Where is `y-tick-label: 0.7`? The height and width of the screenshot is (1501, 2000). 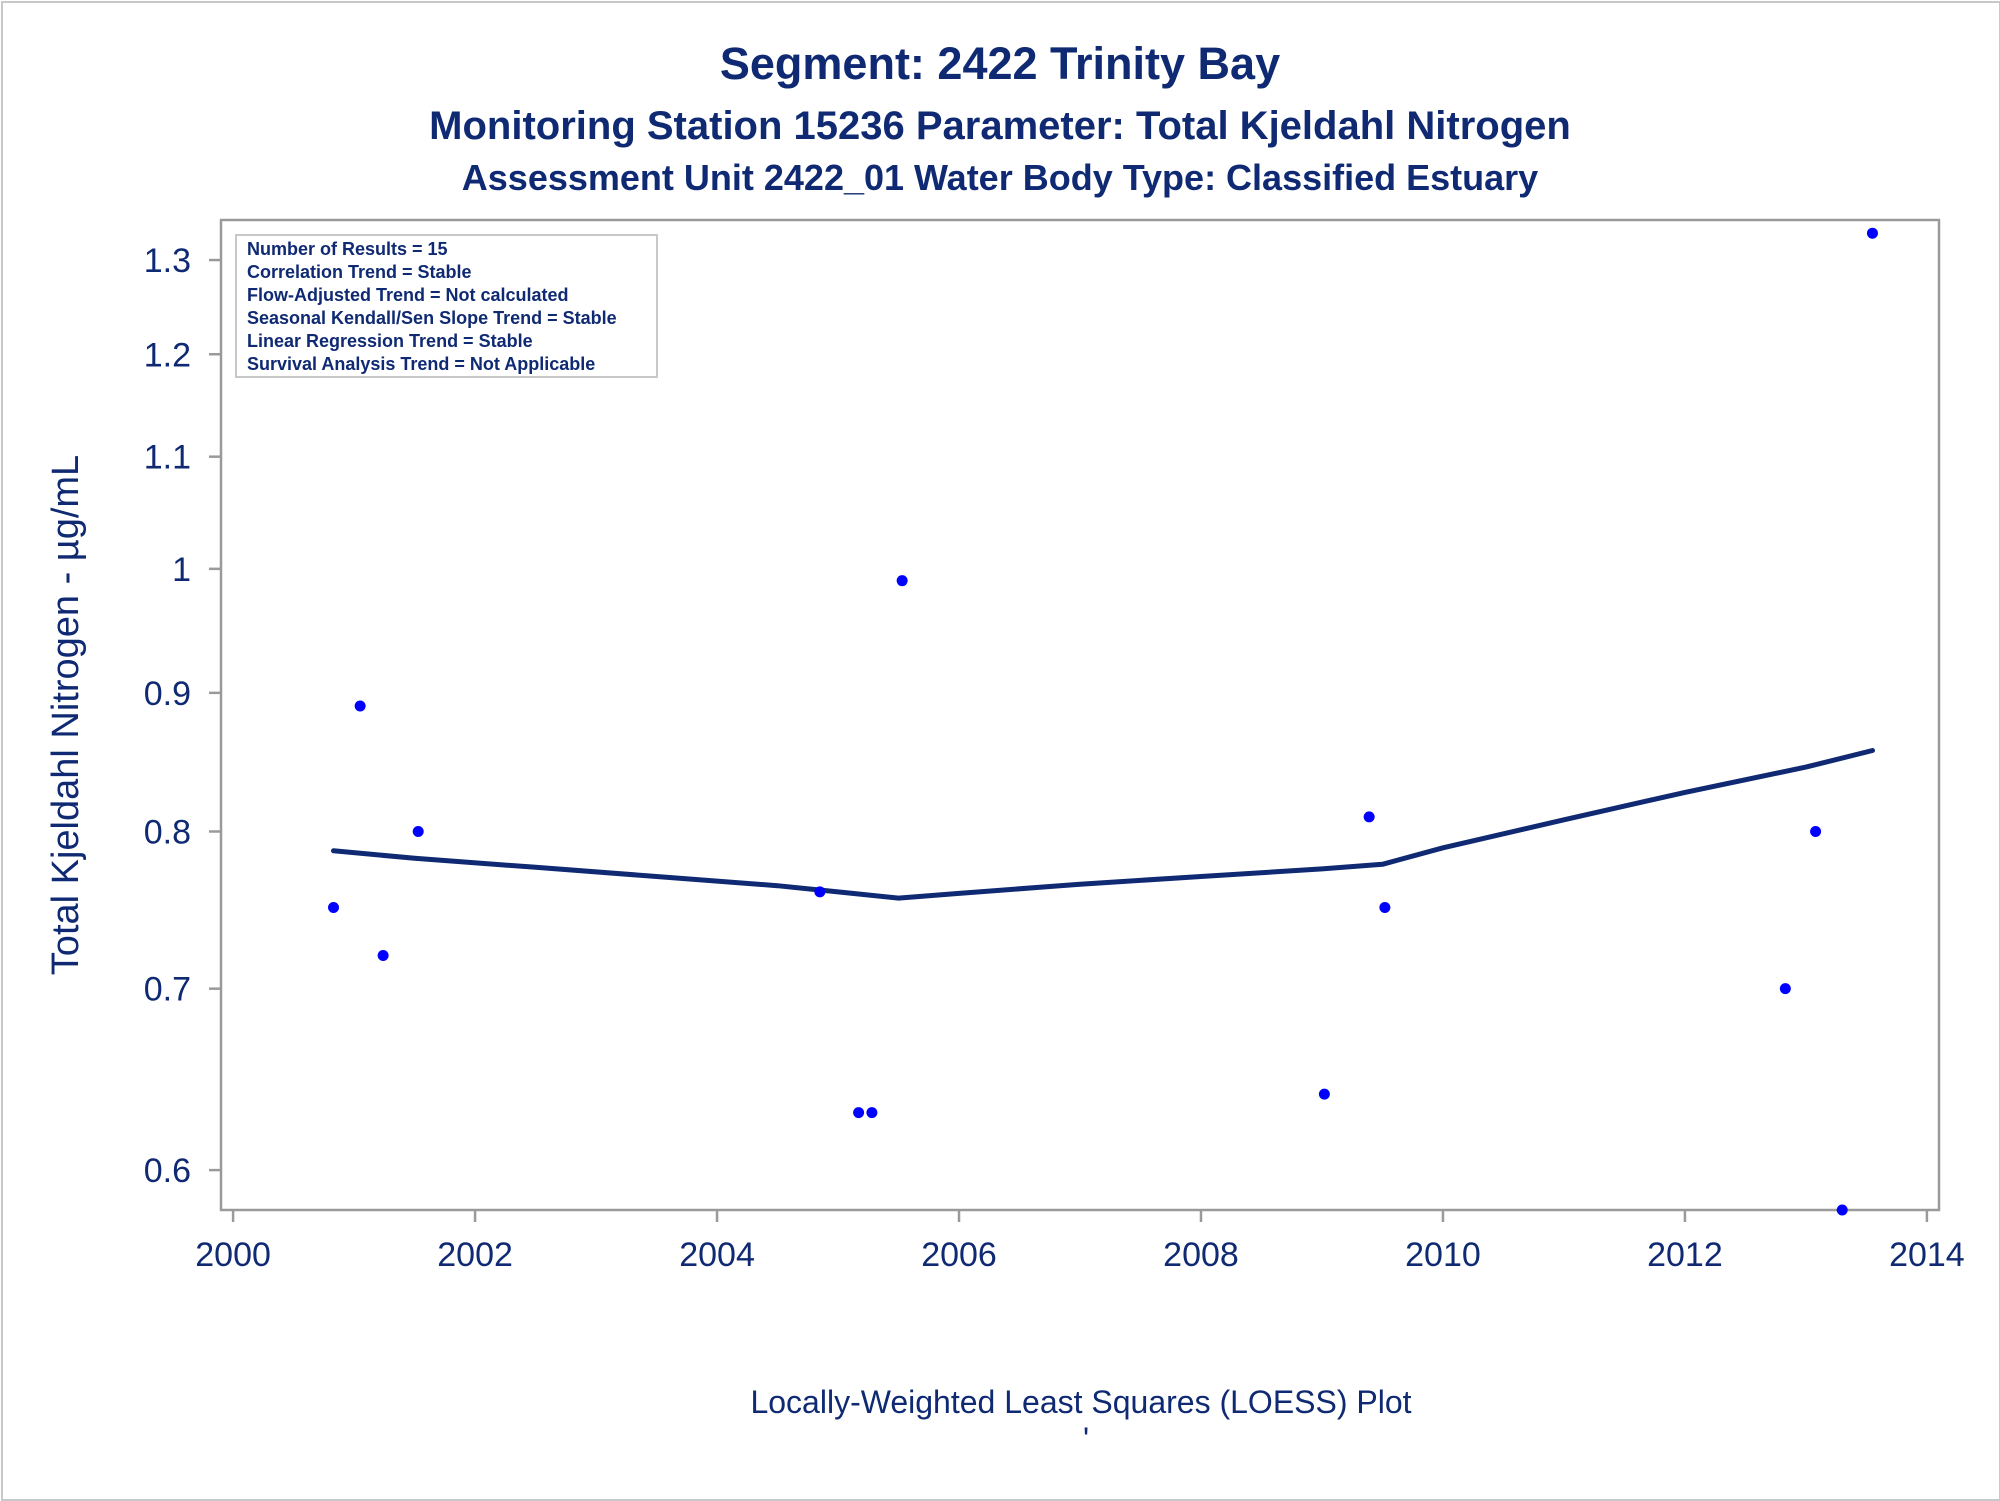
y-tick-label: 0.7 is located at coordinates (167, 990).